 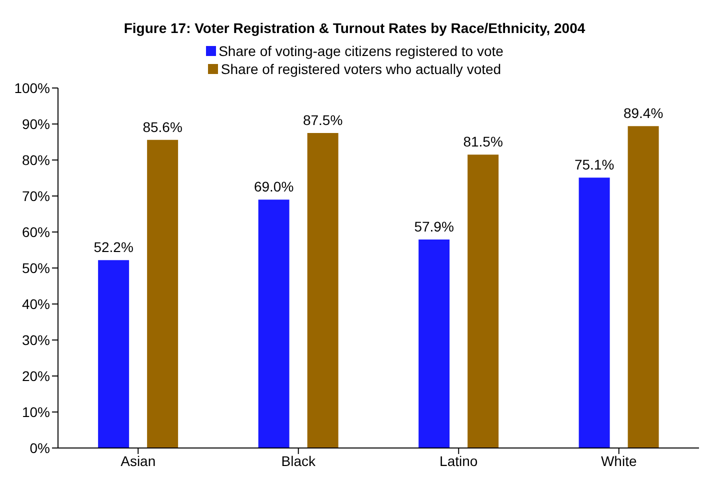 I want to click on y-tick-label: 40%, so click(x=36, y=304).